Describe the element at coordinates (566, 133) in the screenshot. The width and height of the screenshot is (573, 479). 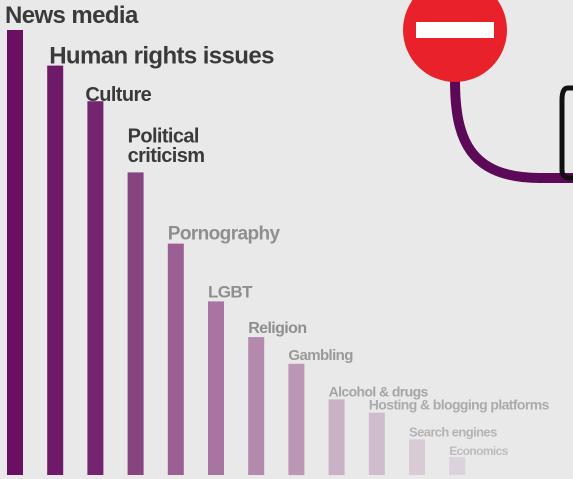
I see `plug-outline` at that location.